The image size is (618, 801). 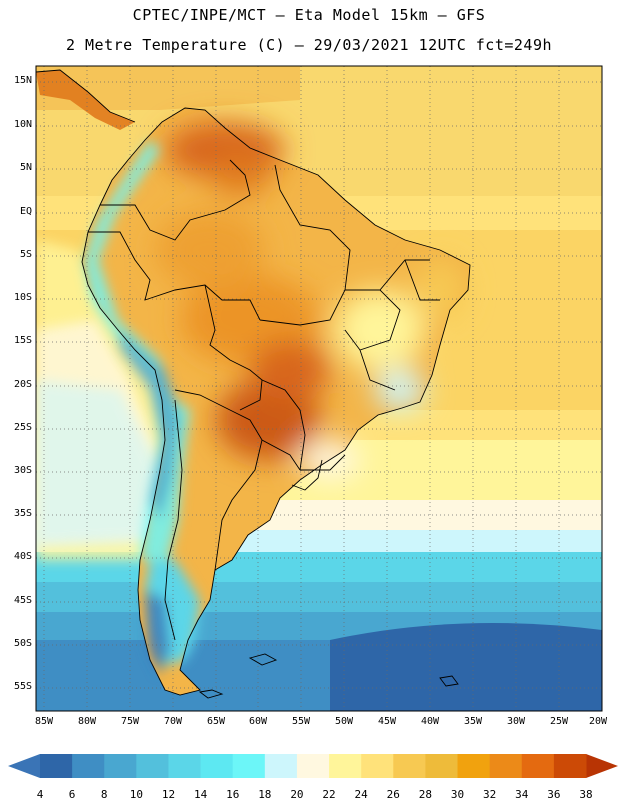 What do you see at coordinates (22, 643) in the screenshot?
I see `lat-label: 50S` at bounding box center [22, 643].